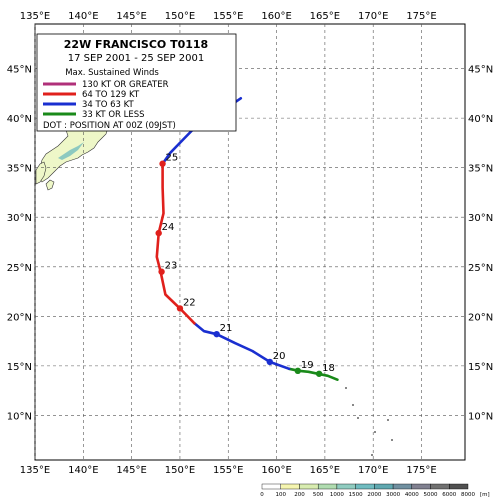 This screenshot has width=500, height=500. I want to click on scale-label: 4000, so click(412, 495).